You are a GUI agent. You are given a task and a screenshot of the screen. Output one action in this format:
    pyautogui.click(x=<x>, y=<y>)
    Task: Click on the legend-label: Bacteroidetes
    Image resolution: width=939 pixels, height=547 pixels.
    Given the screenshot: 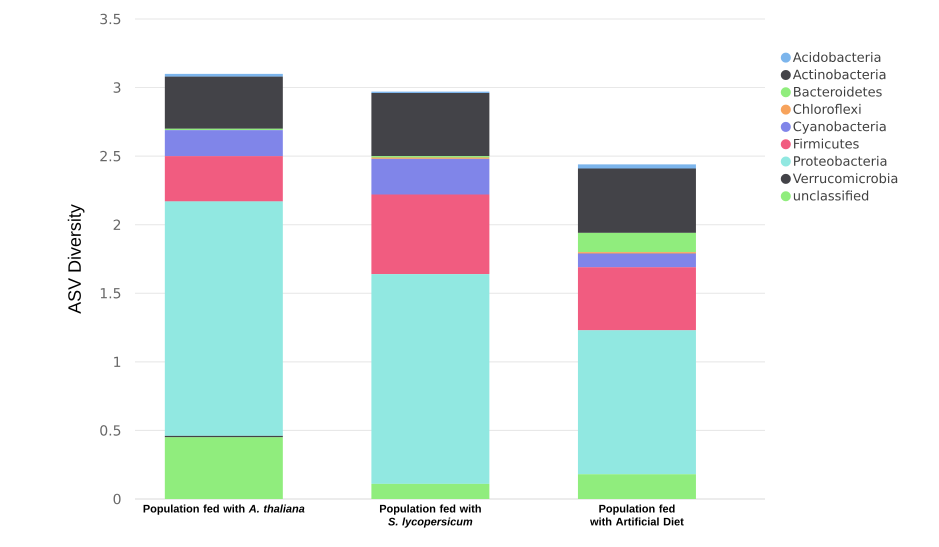 What is the action you would take?
    pyautogui.click(x=838, y=91)
    